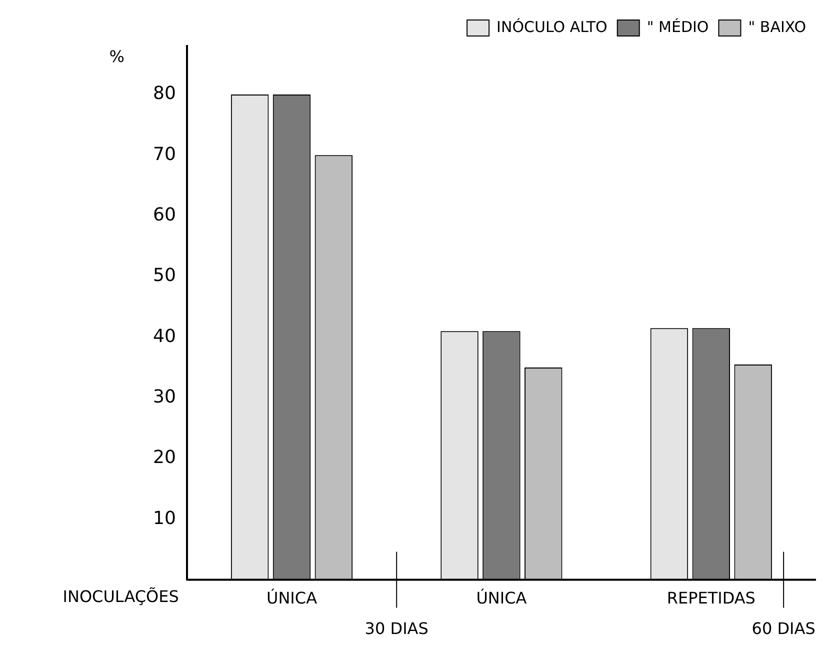 The image size is (836, 649). What do you see at coordinates (164, 518) in the screenshot?
I see `y-tick-label: 10` at bounding box center [164, 518].